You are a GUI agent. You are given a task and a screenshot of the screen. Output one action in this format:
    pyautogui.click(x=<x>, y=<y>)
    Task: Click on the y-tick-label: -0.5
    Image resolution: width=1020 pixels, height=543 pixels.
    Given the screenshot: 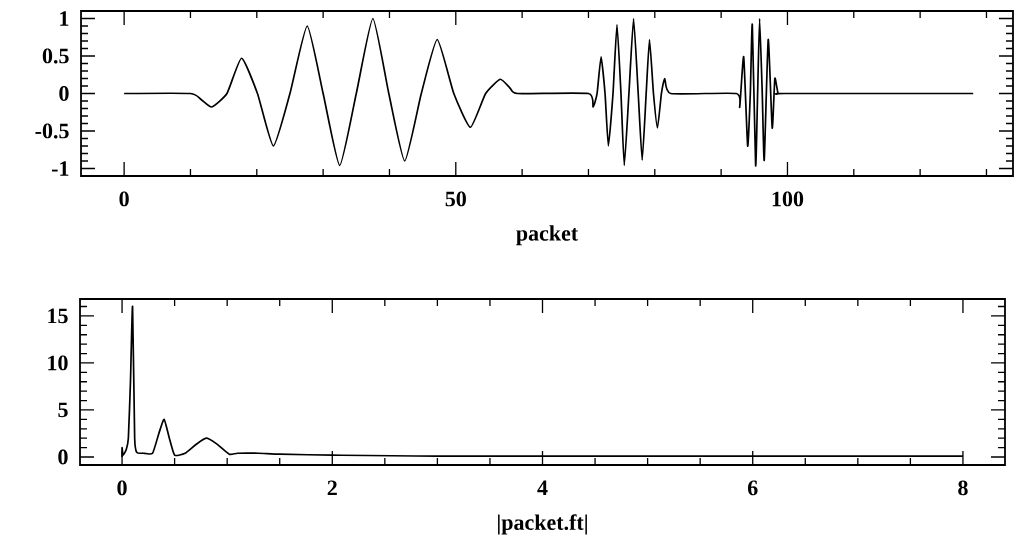 What is the action you would take?
    pyautogui.click(x=52, y=131)
    